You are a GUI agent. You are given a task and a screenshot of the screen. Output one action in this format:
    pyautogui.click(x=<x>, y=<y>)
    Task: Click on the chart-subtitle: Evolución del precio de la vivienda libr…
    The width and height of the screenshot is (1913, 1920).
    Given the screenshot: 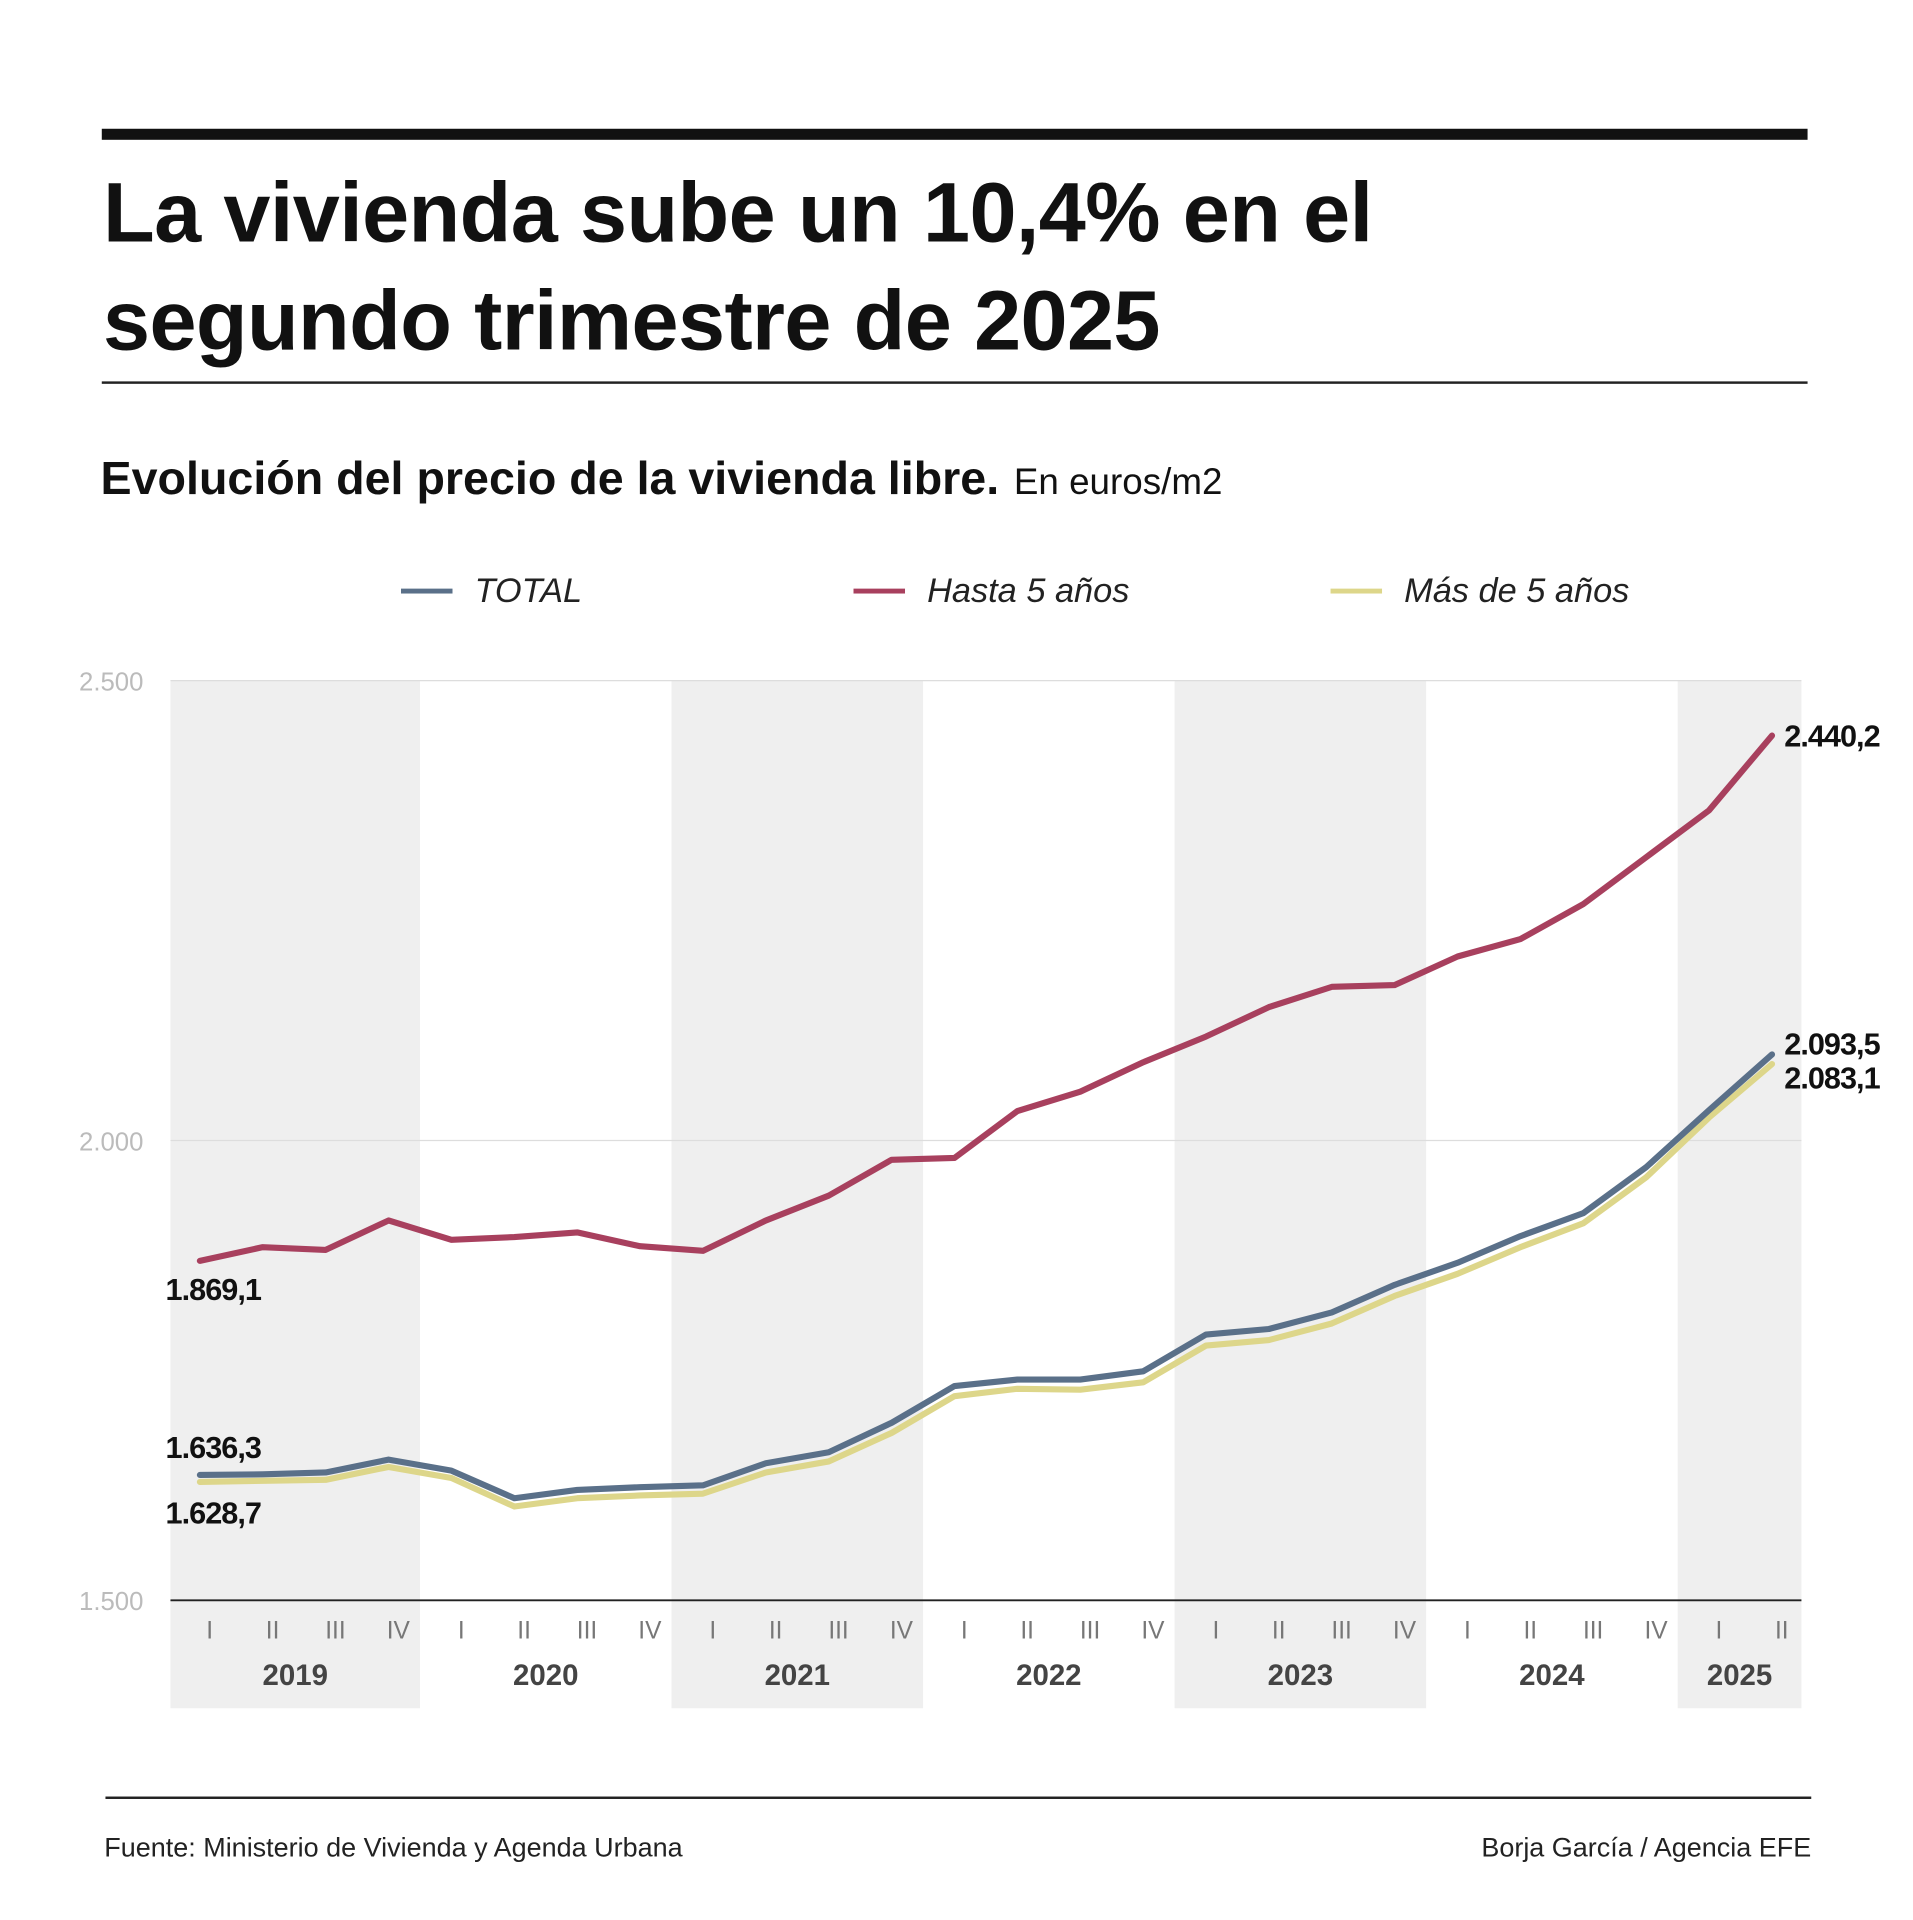 What is the action you would take?
    pyautogui.click(x=662, y=480)
    